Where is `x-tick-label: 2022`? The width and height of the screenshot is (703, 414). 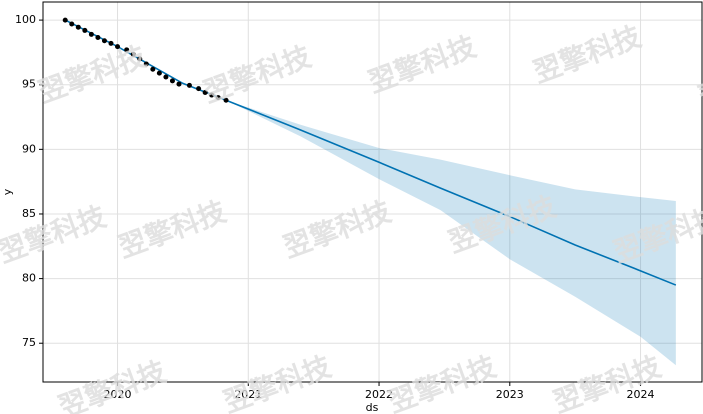
x-tick-label: 2022 is located at coordinates (379, 394).